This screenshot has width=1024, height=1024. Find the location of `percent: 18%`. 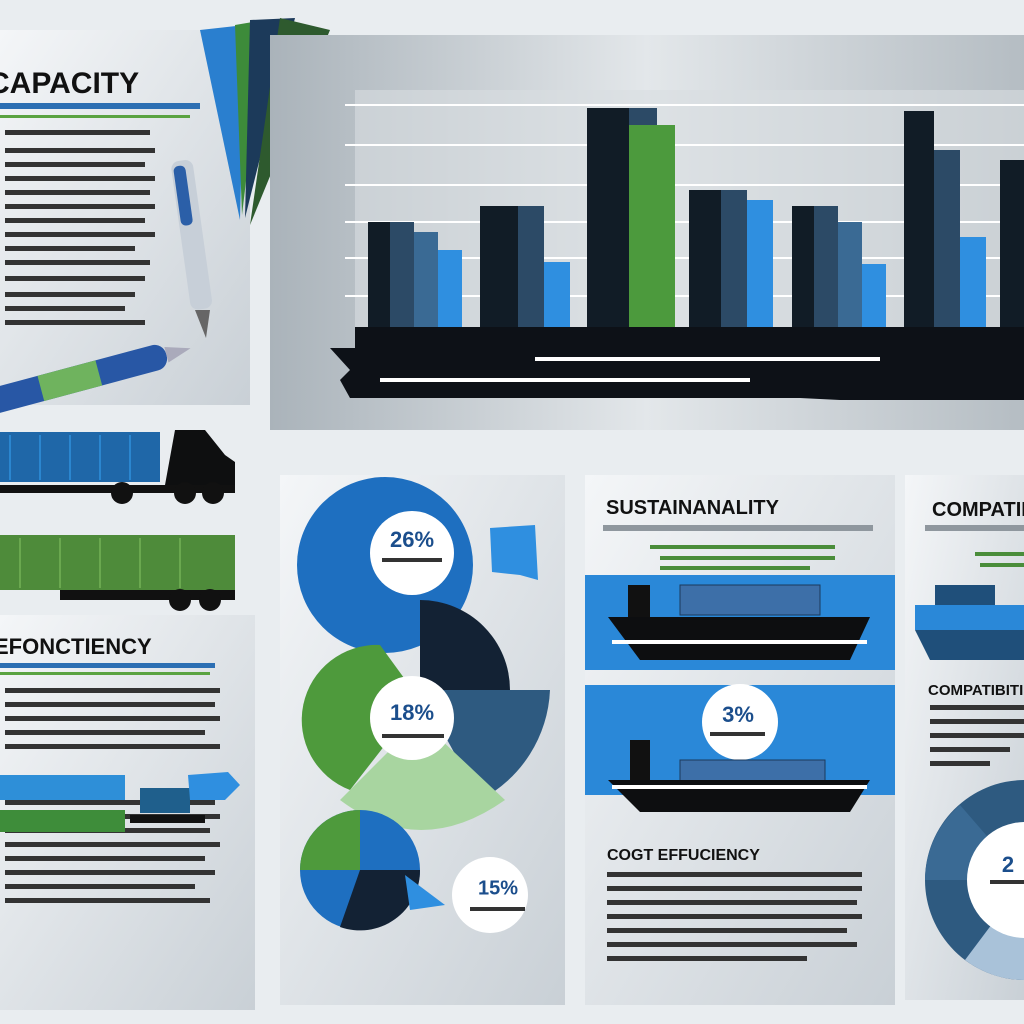

percent: 18% is located at coordinates (412, 712).